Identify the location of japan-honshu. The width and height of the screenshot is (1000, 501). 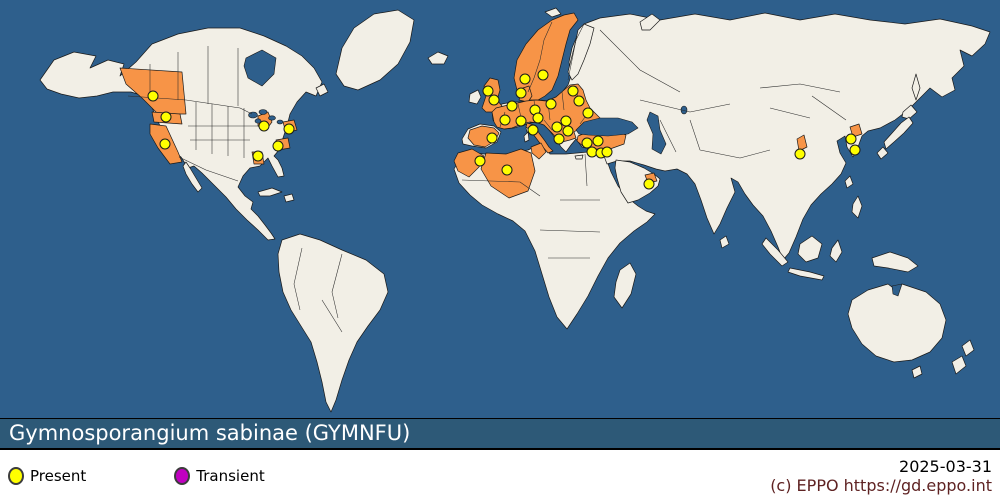
(898, 133).